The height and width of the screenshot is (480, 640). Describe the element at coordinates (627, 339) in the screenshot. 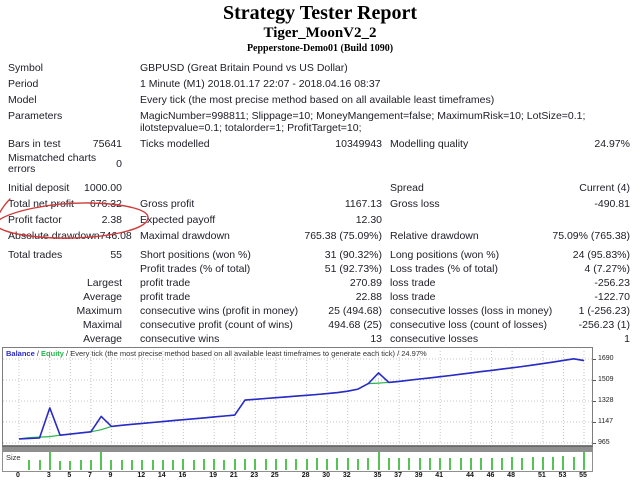

I see `row-value: 1` at that location.